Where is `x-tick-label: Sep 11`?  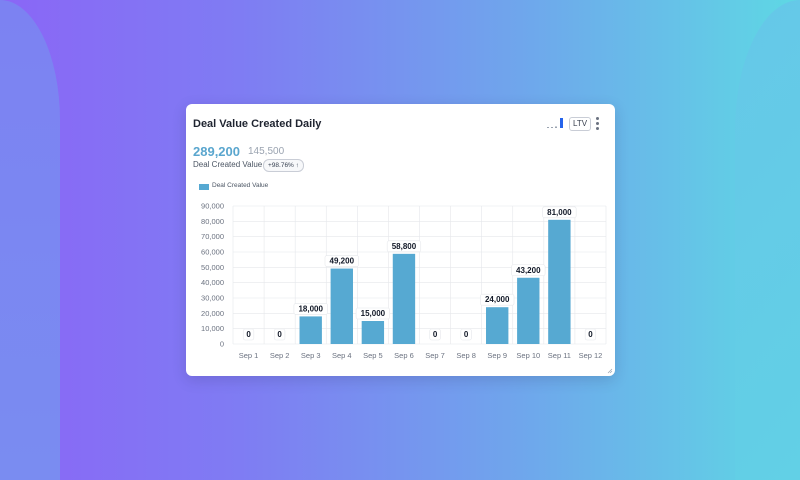 x-tick-label: Sep 11 is located at coordinates (559, 355).